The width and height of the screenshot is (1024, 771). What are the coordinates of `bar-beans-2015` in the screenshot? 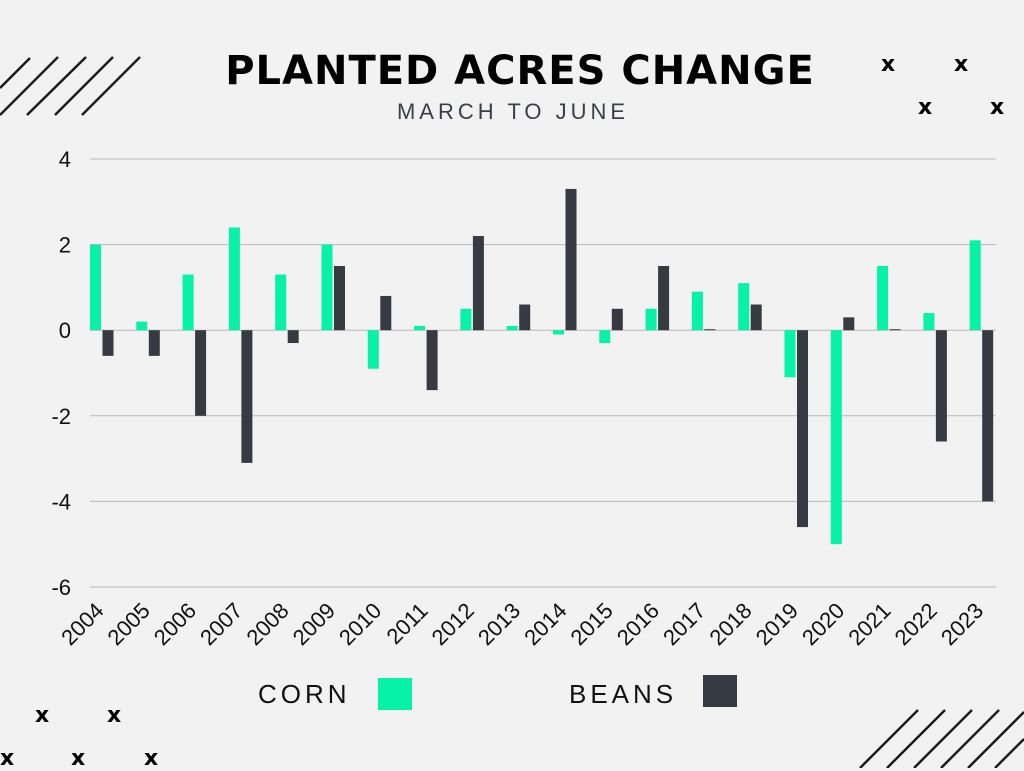 It's located at (617, 319).